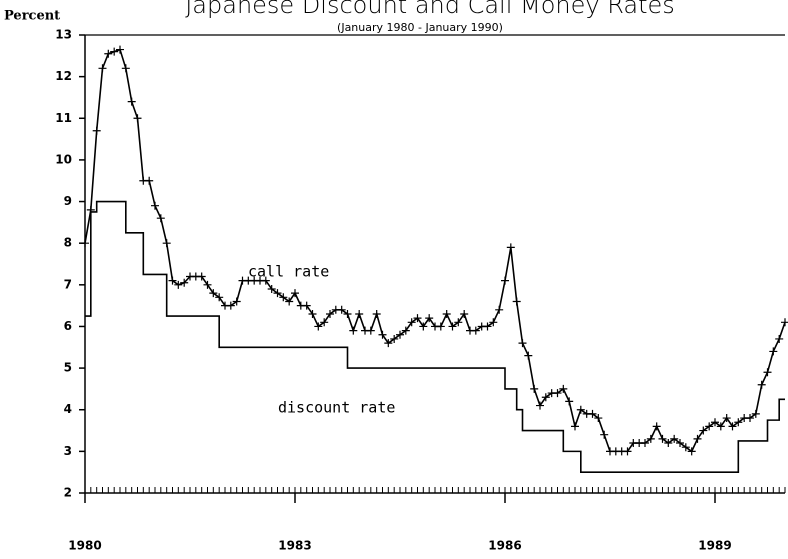  I want to click on x-tick-label: 1986, so click(504, 546).